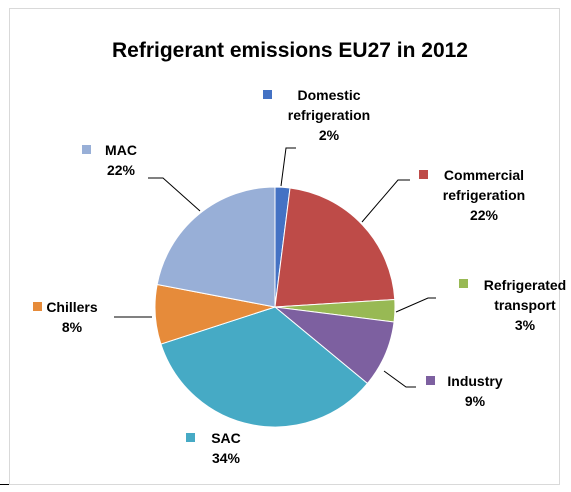  What do you see at coordinates (328, 95) in the screenshot?
I see `slice-label: Domestic` at bounding box center [328, 95].